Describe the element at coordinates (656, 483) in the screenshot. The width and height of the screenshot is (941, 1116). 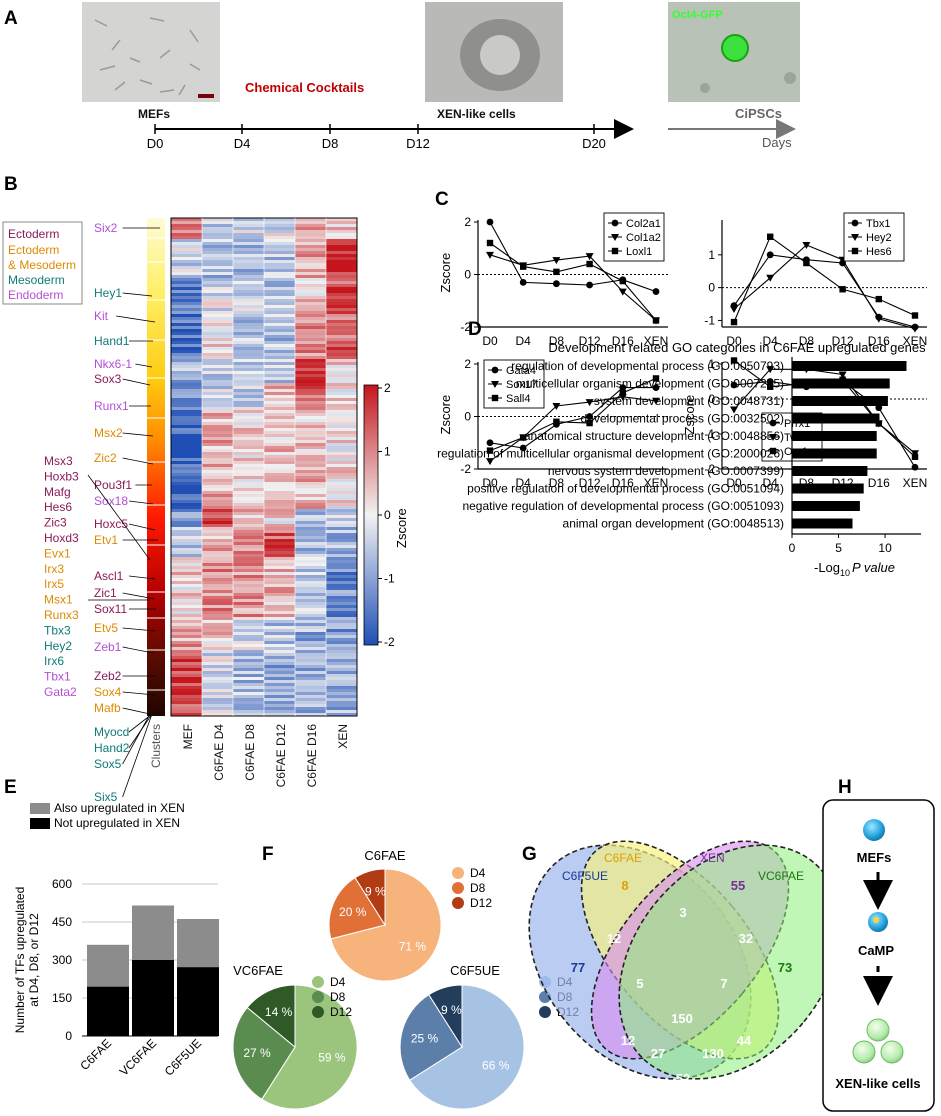
I see `x-tick-label: XEN` at that location.